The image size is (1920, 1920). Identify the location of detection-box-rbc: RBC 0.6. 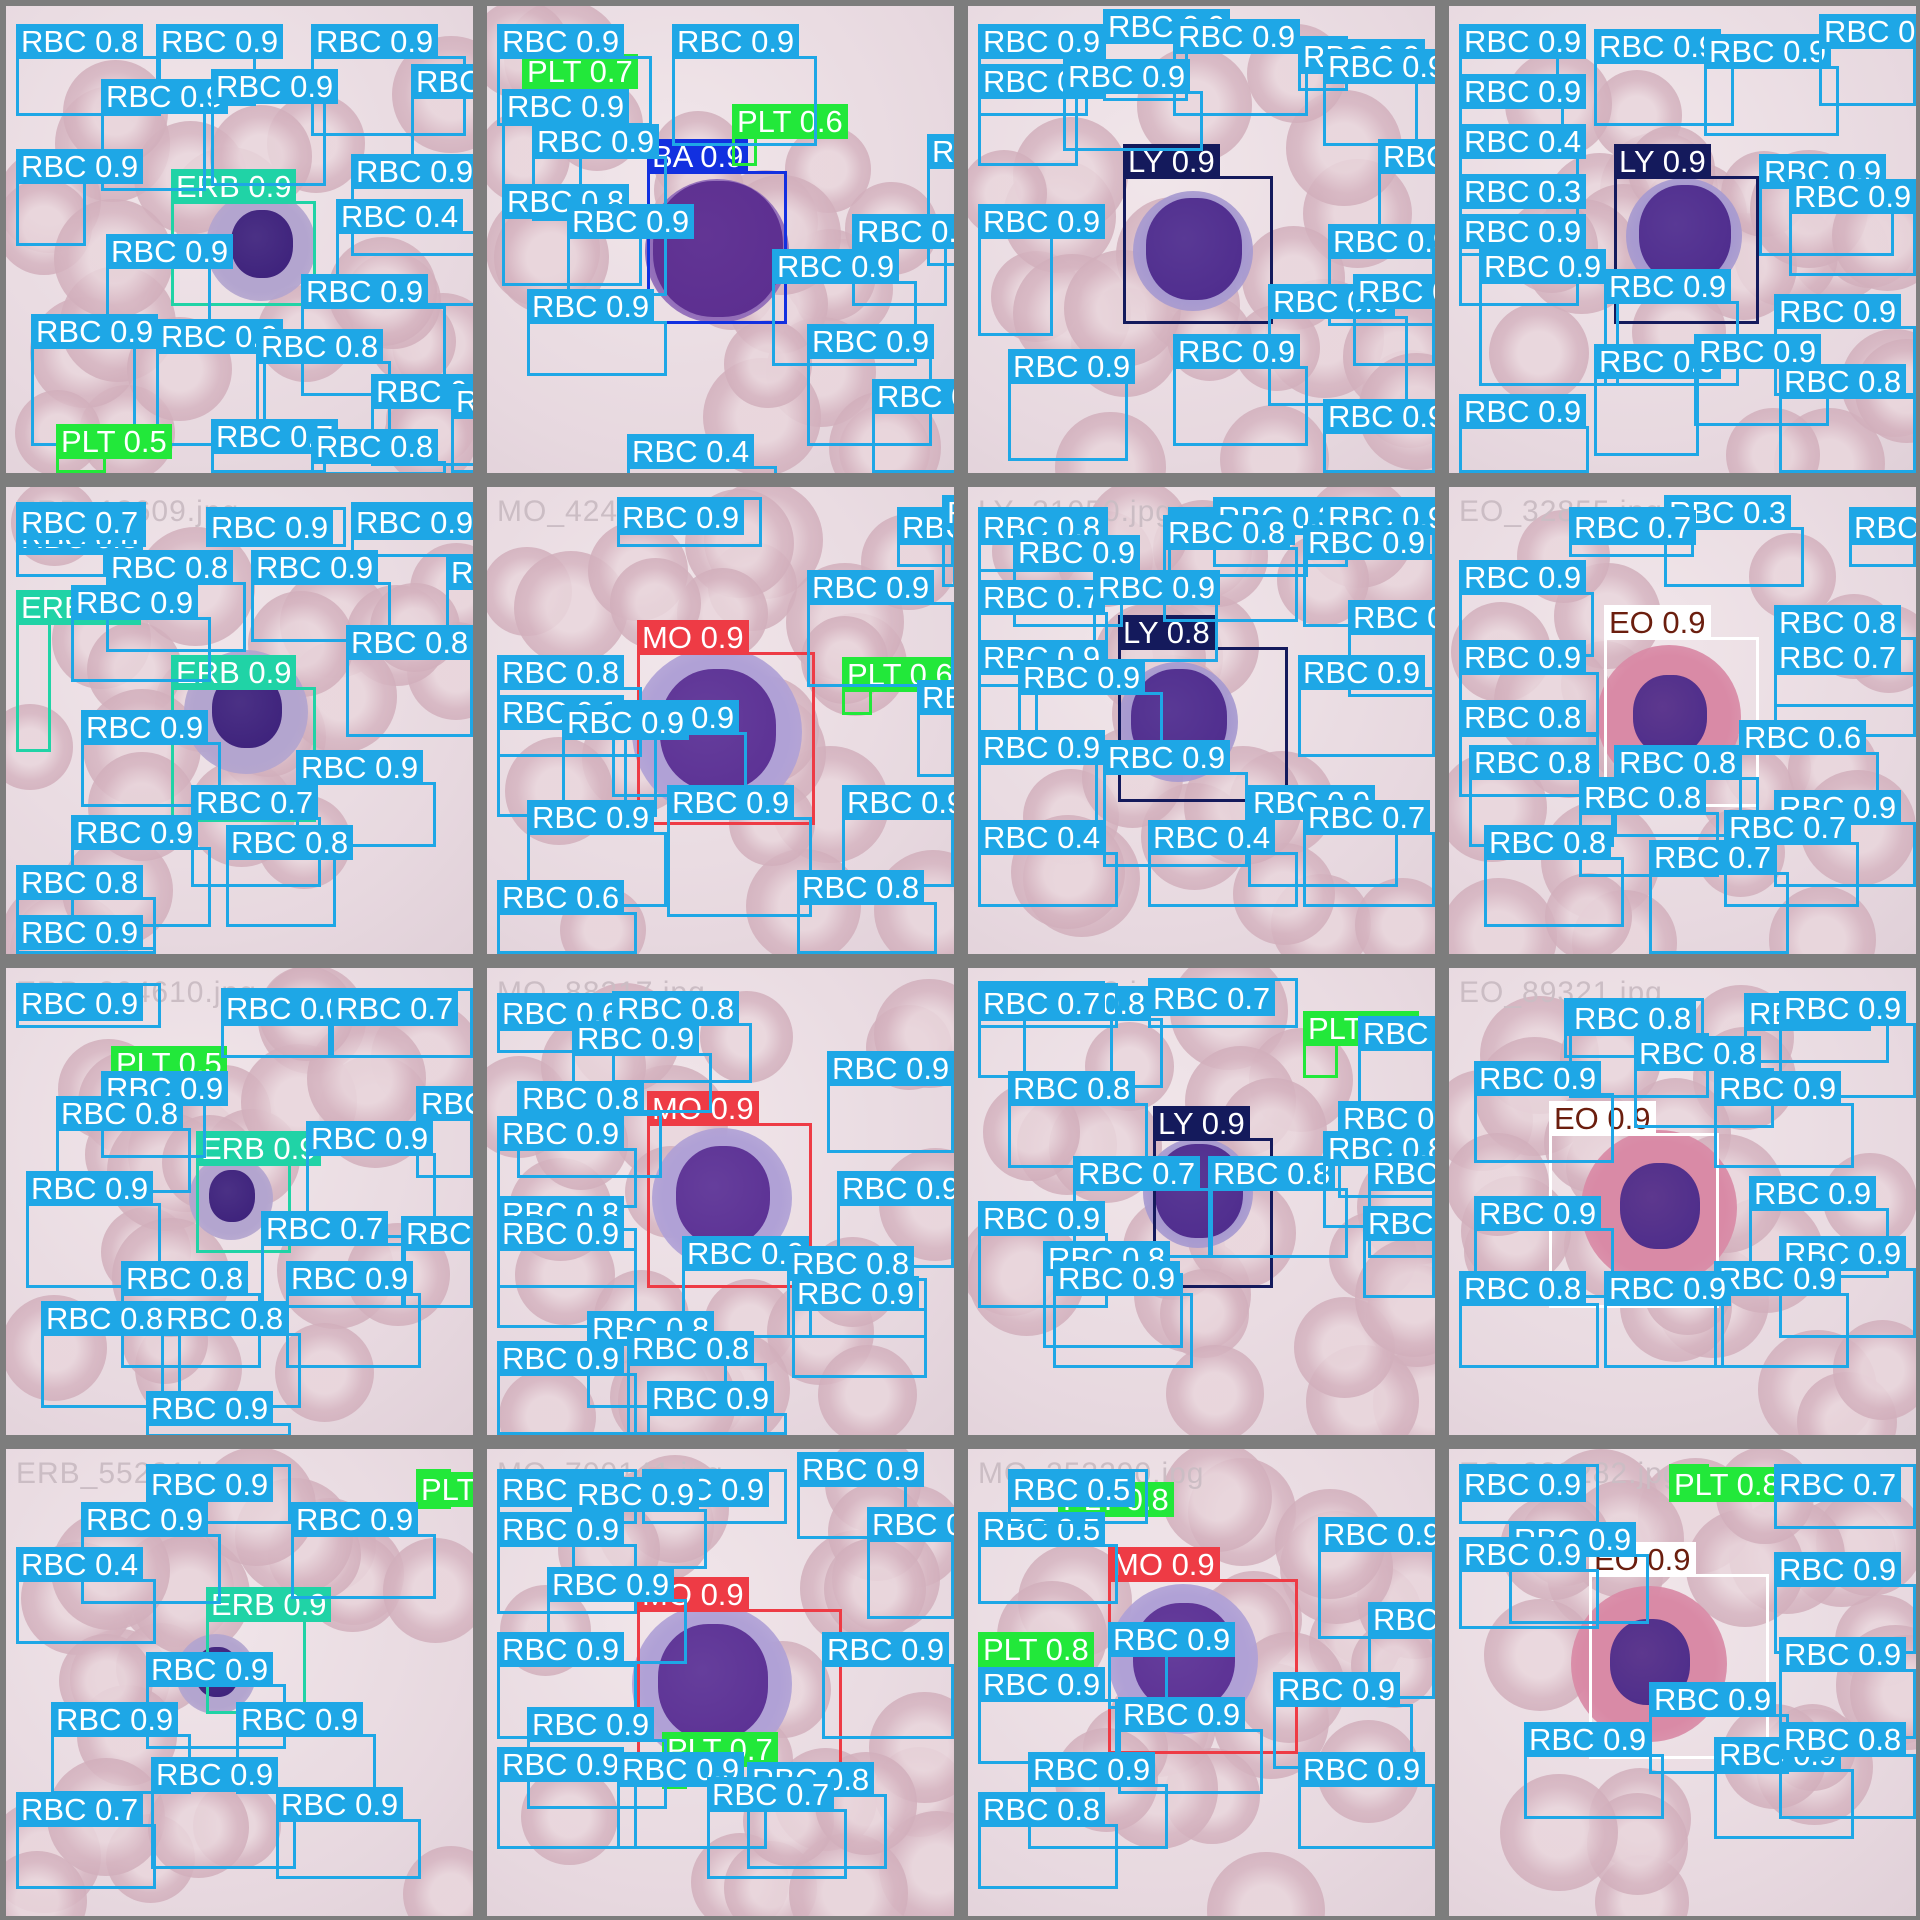
(567, 917).